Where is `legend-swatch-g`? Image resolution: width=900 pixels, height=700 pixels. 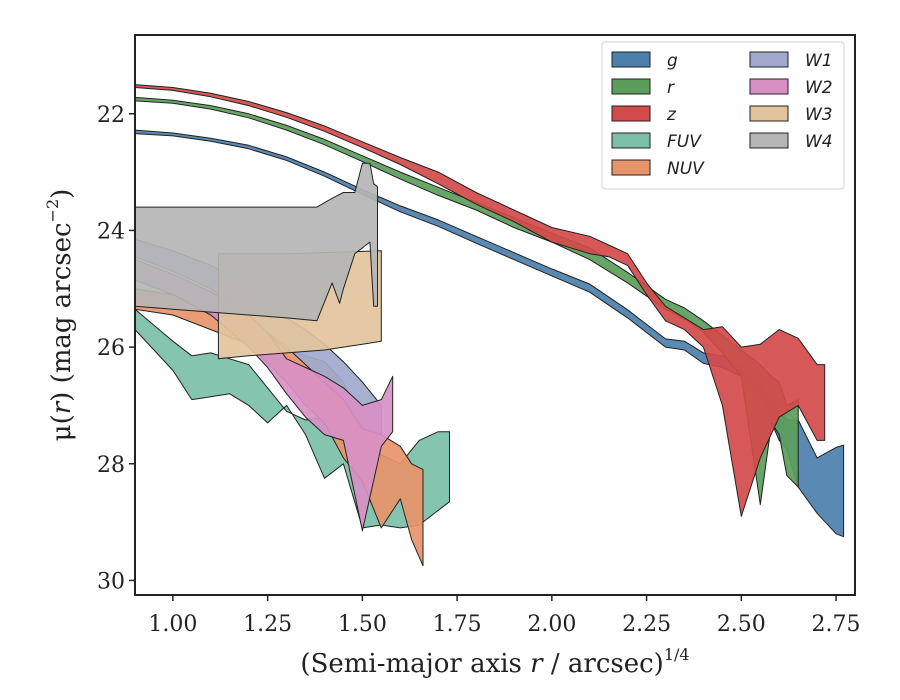
legend-swatch-g is located at coordinates (631, 59).